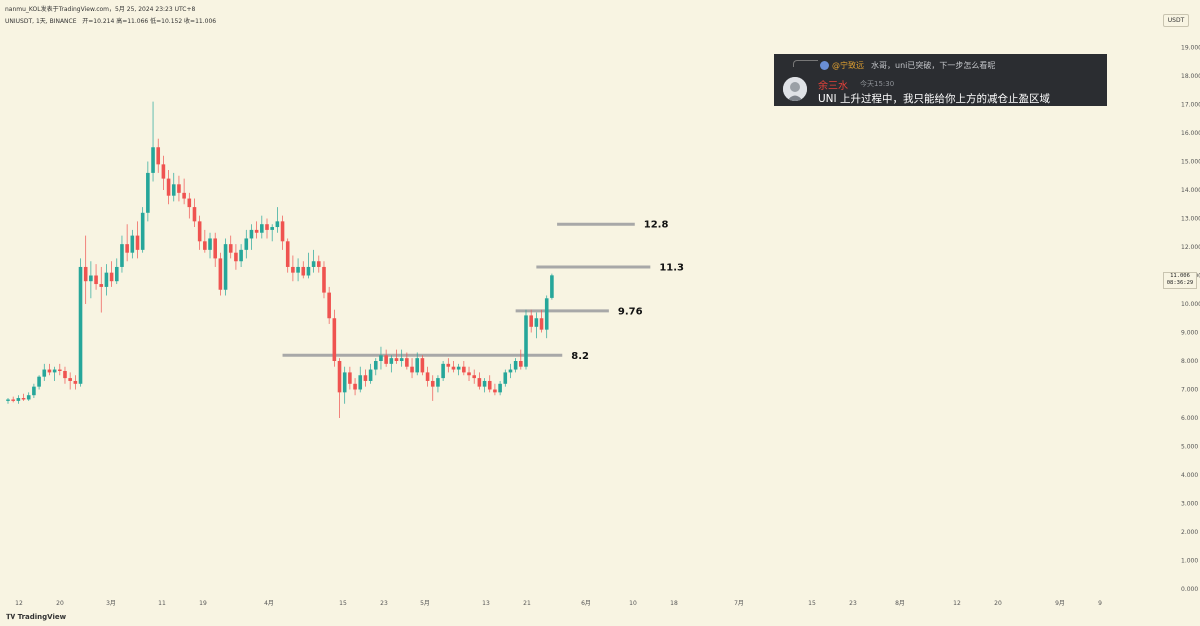  Describe the element at coordinates (1180, 283) in the screenshot. I see `countdown: 08:36:29` at that location.